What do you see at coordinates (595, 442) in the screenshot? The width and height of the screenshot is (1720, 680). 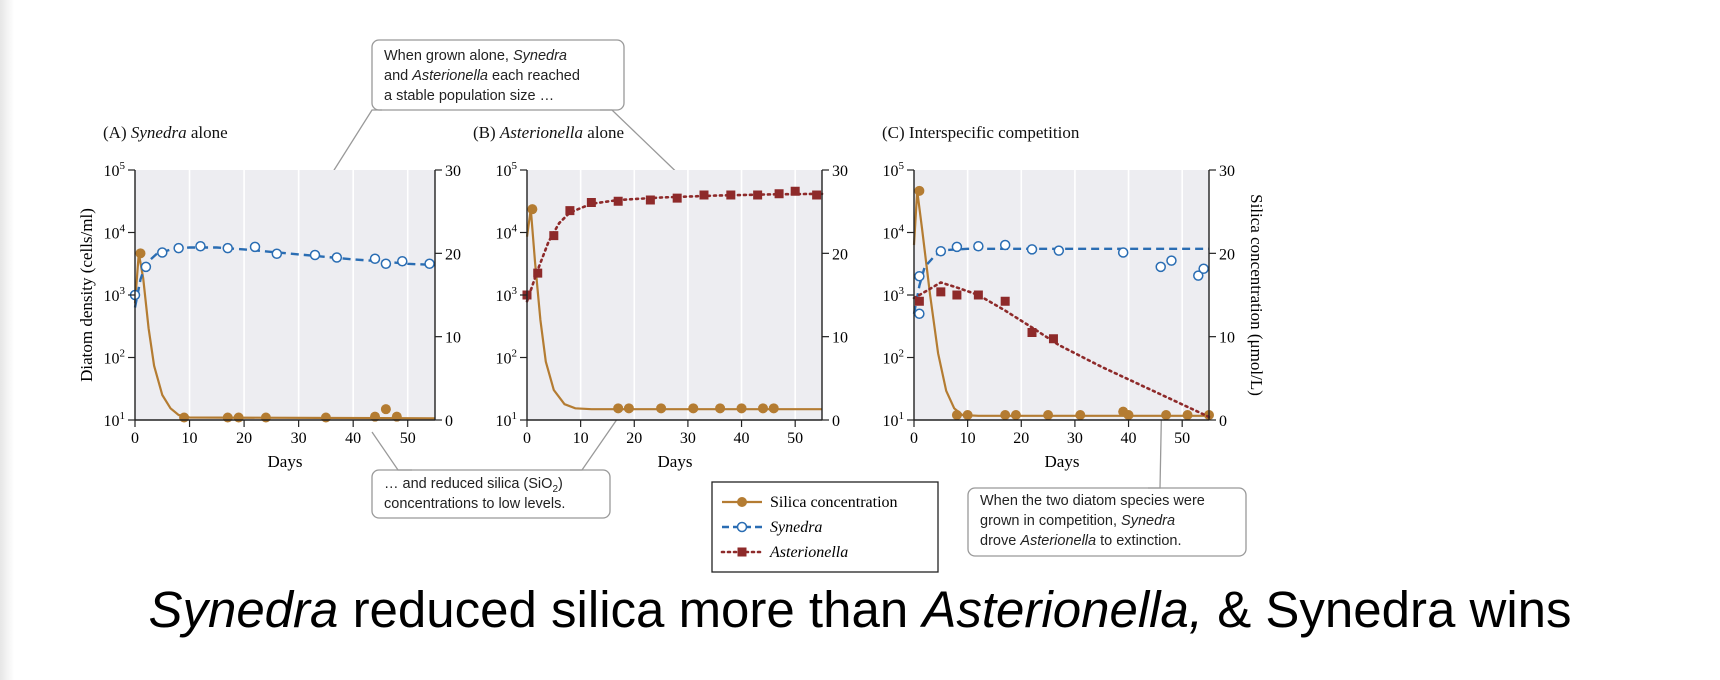 I see `callout-bottom-pointer-right` at bounding box center [595, 442].